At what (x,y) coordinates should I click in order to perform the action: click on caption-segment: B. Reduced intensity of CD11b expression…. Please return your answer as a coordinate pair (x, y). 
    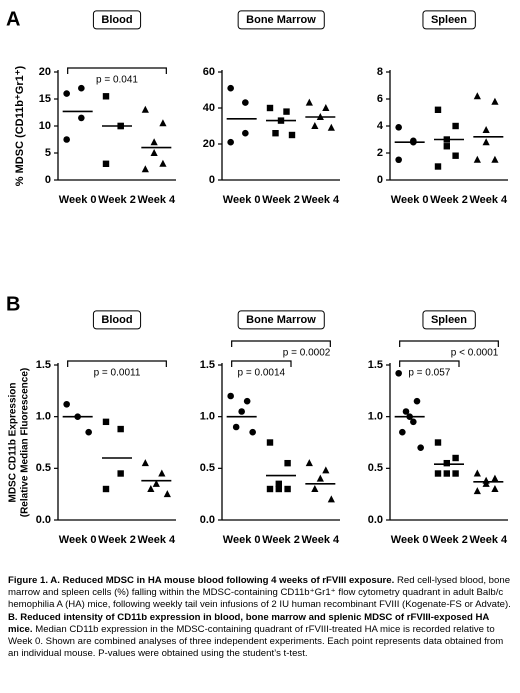
    Looking at the image, I should click on (249, 623).